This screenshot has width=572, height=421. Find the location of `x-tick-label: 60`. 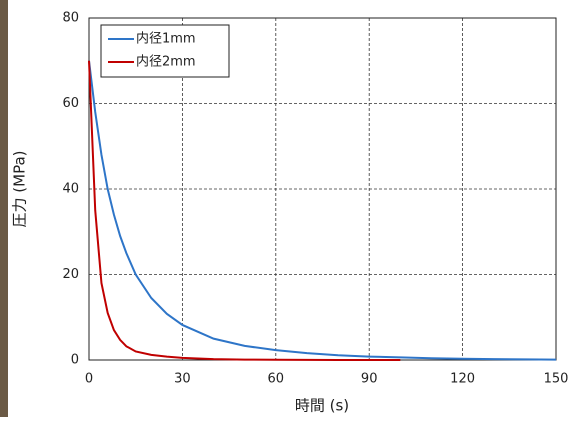

x-tick-label: 60 is located at coordinates (276, 379).